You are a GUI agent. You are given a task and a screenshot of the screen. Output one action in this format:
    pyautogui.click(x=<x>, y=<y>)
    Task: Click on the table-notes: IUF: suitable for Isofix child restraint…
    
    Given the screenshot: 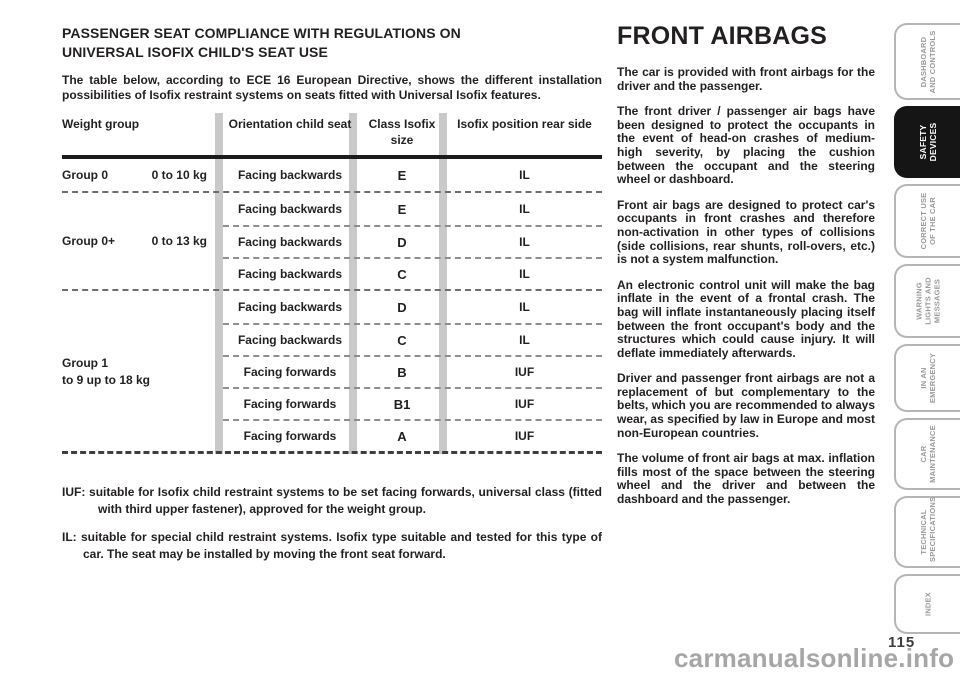 What is the action you would take?
    pyautogui.click(x=332, y=523)
    